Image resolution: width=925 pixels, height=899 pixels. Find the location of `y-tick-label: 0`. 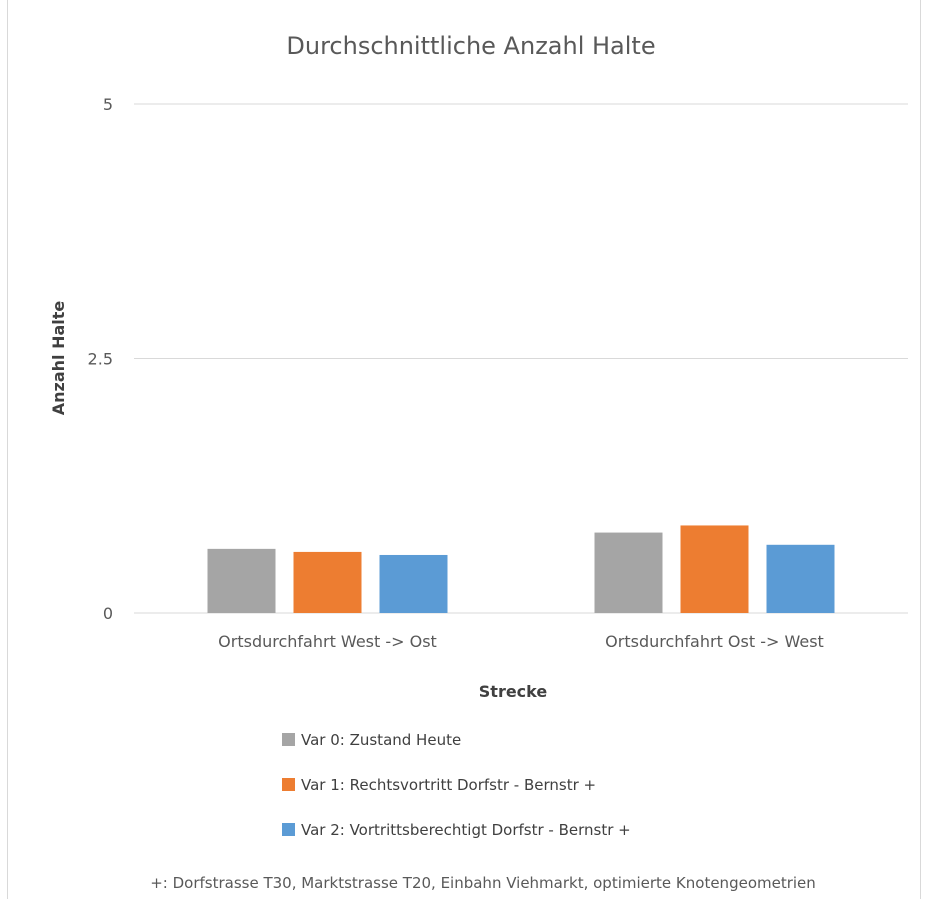

y-tick-label: 0 is located at coordinates (108, 613).